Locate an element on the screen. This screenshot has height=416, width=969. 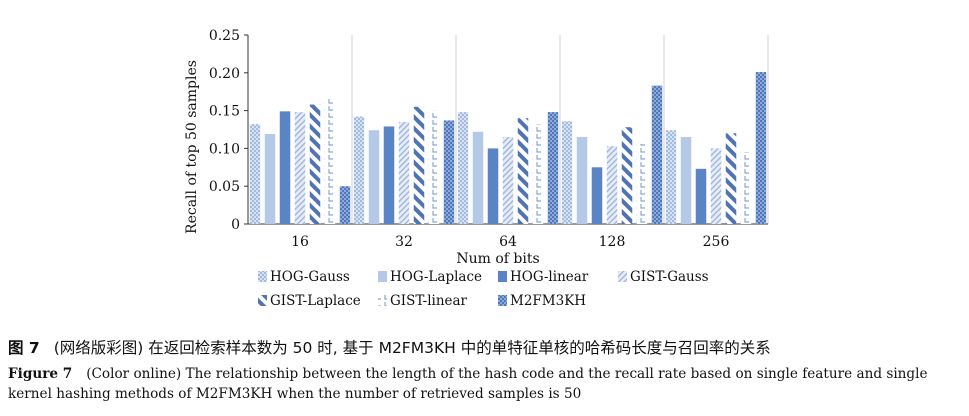
caption-cn-label: 图 7 is located at coordinates (24, 348).